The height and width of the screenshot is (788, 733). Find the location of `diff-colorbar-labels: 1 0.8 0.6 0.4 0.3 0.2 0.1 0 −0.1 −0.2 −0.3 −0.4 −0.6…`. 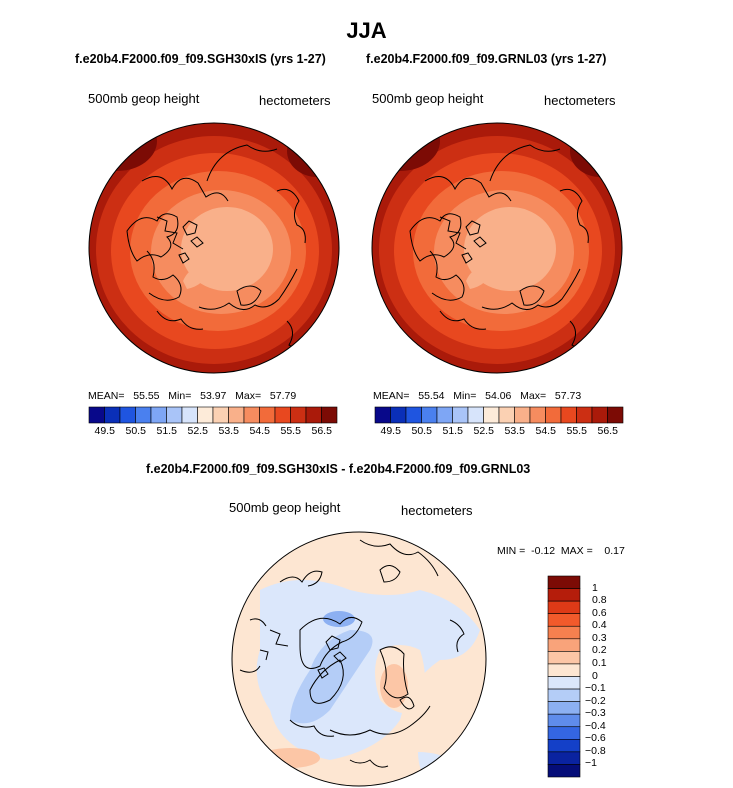

diff-colorbar-labels: 1 0.8 0.6 0.4 0.3 0.2 0.1 0 −0.1 −0.2 −0.3 −0.4 −0.6… is located at coordinates (610, 676).